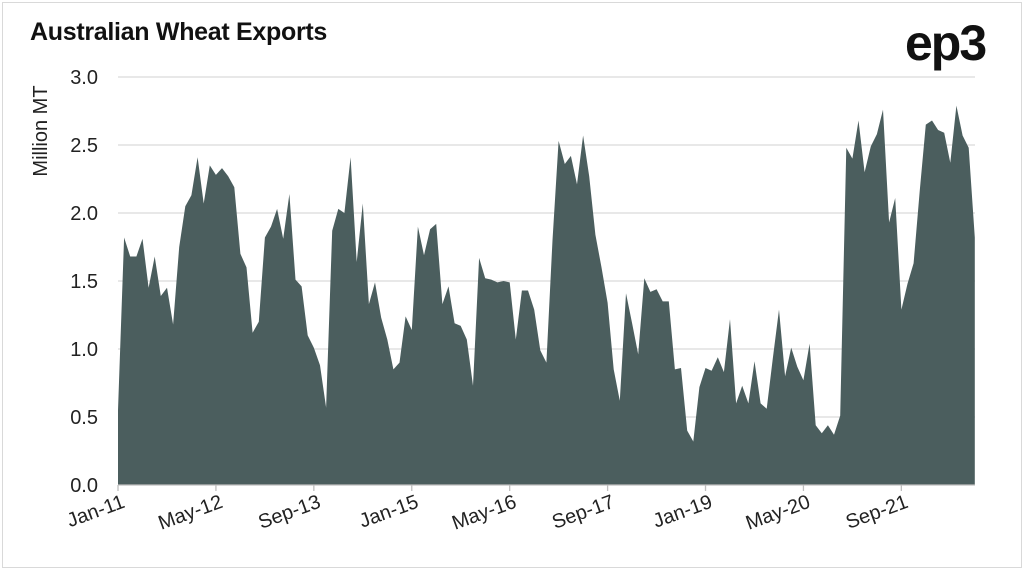 This screenshot has width=1024, height=570. Describe the element at coordinates (179, 32) in the screenshot. I see `chart-title: Australian Wheat Exports` at that location.